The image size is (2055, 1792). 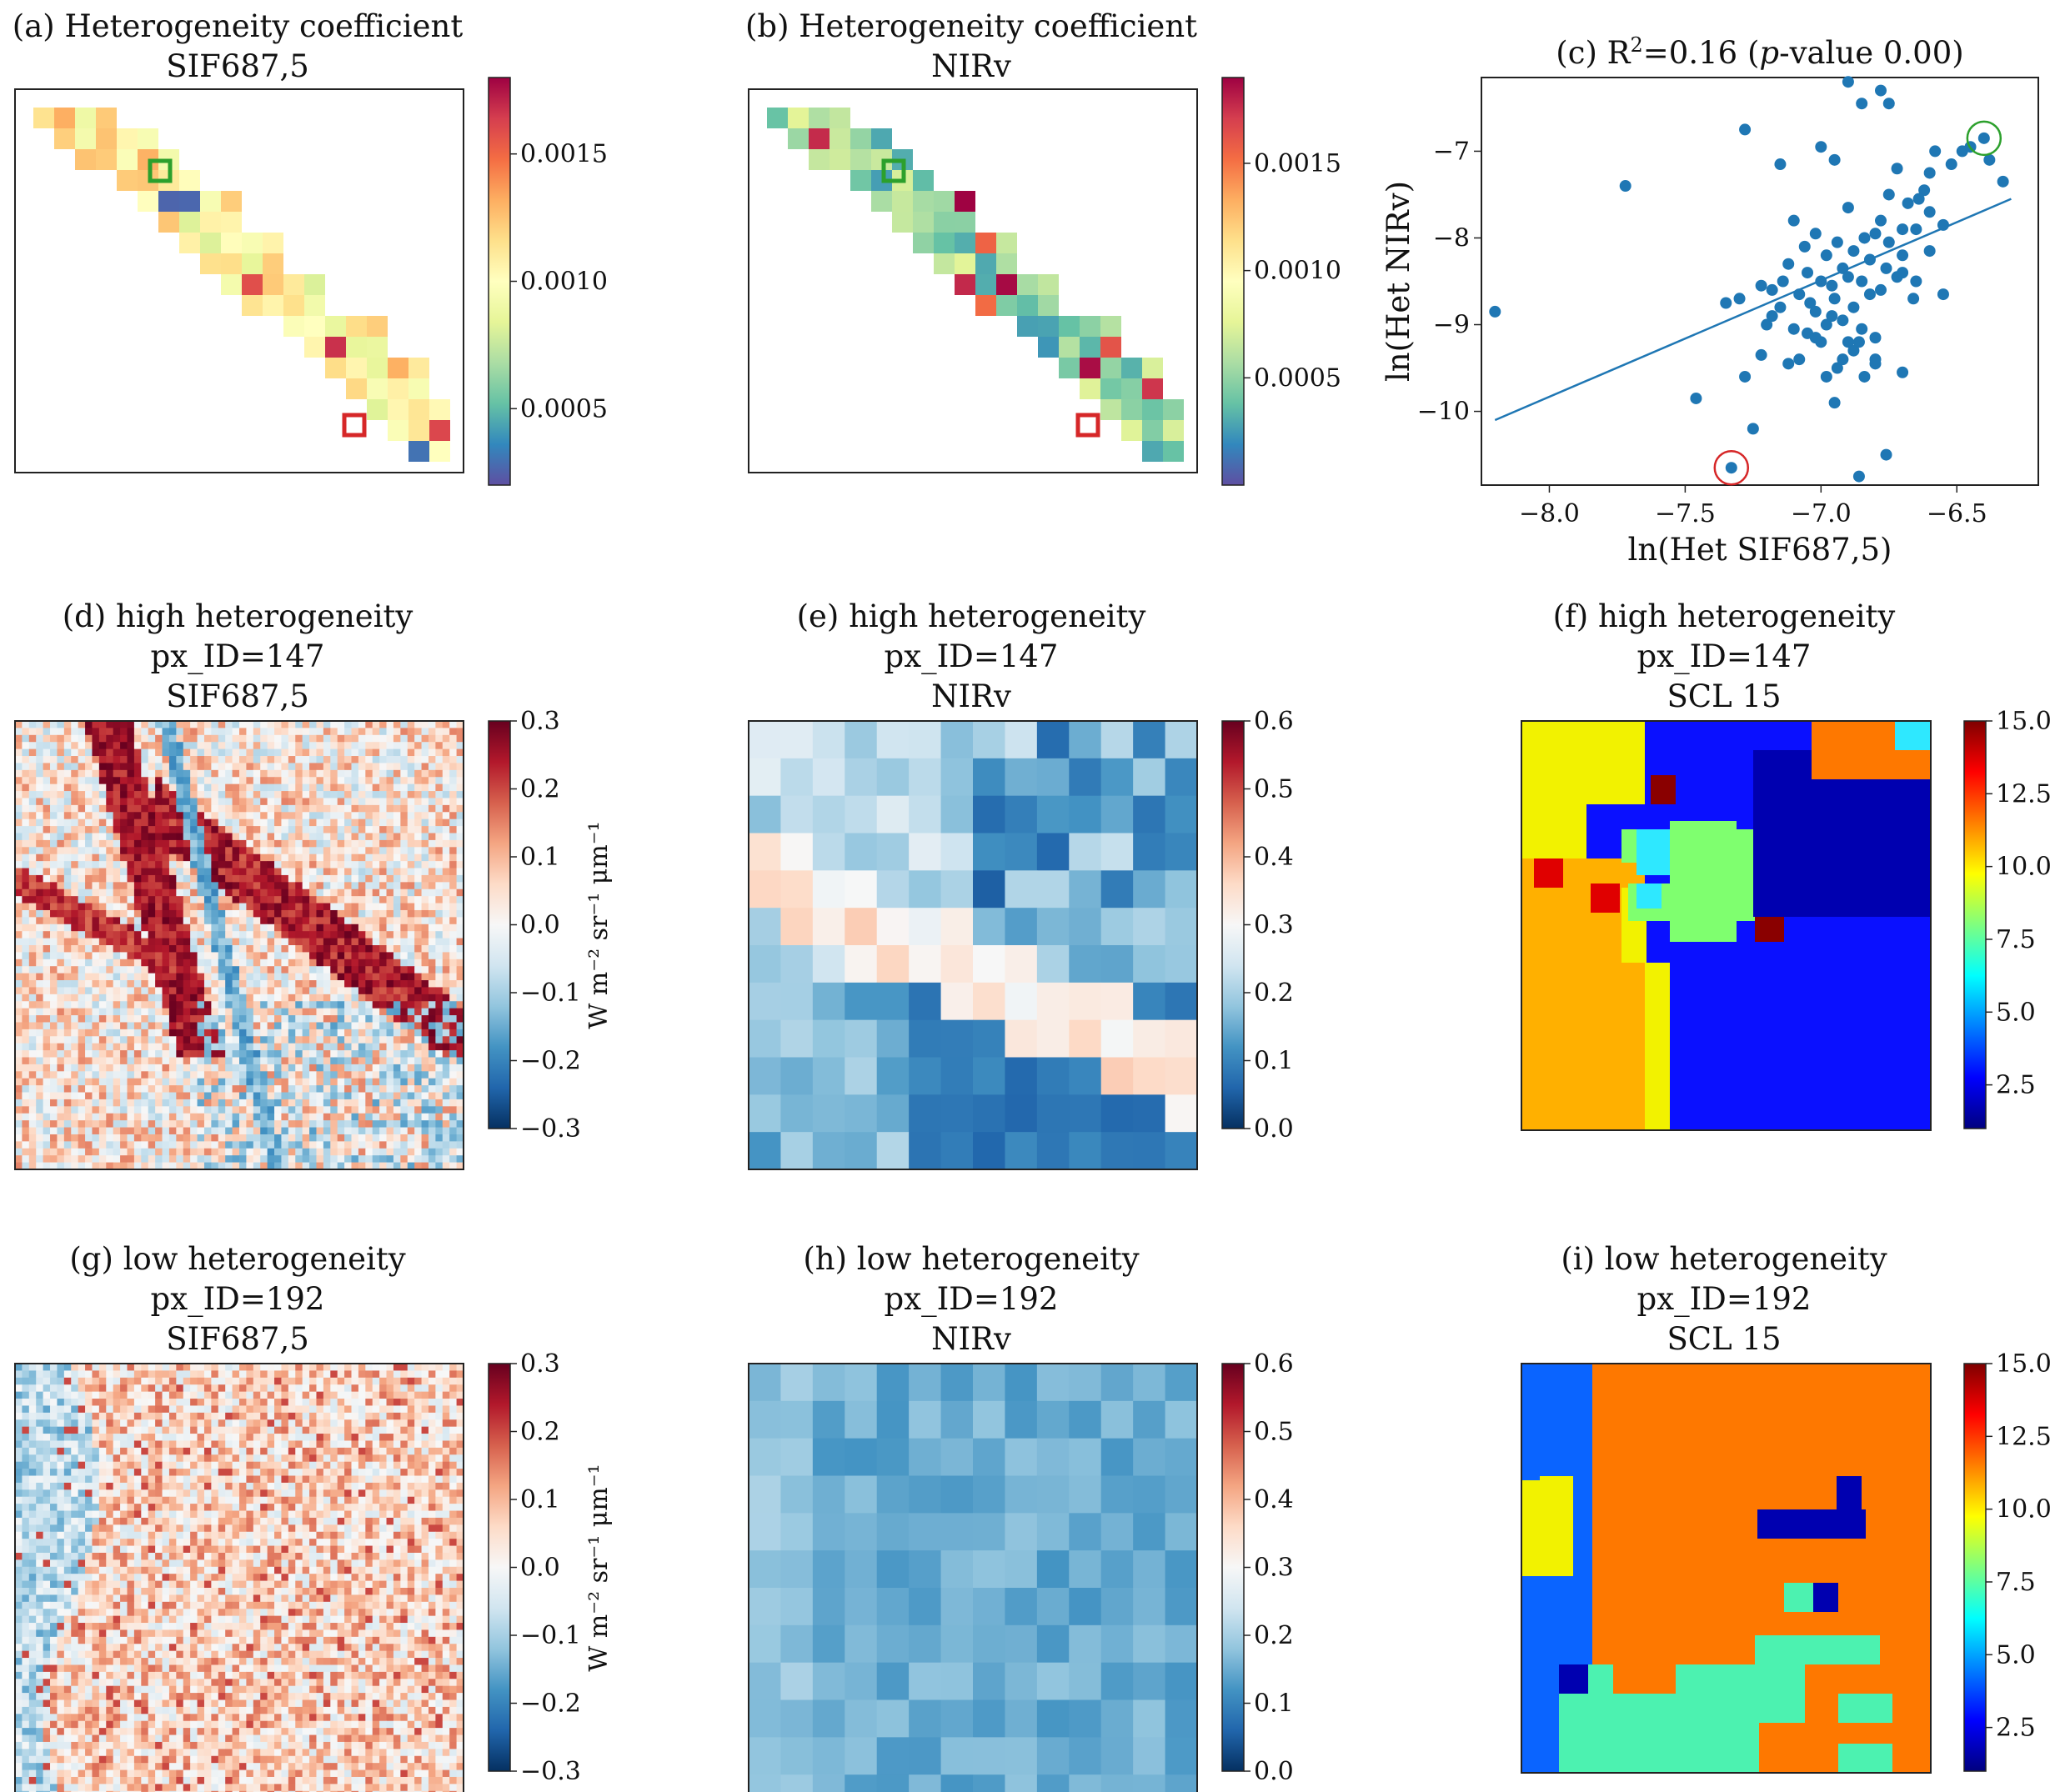 What do you see at coordinates (893, 170) in the screenshot?
I see `high-heterogeneity-marker` at bounding box center [893, 170].